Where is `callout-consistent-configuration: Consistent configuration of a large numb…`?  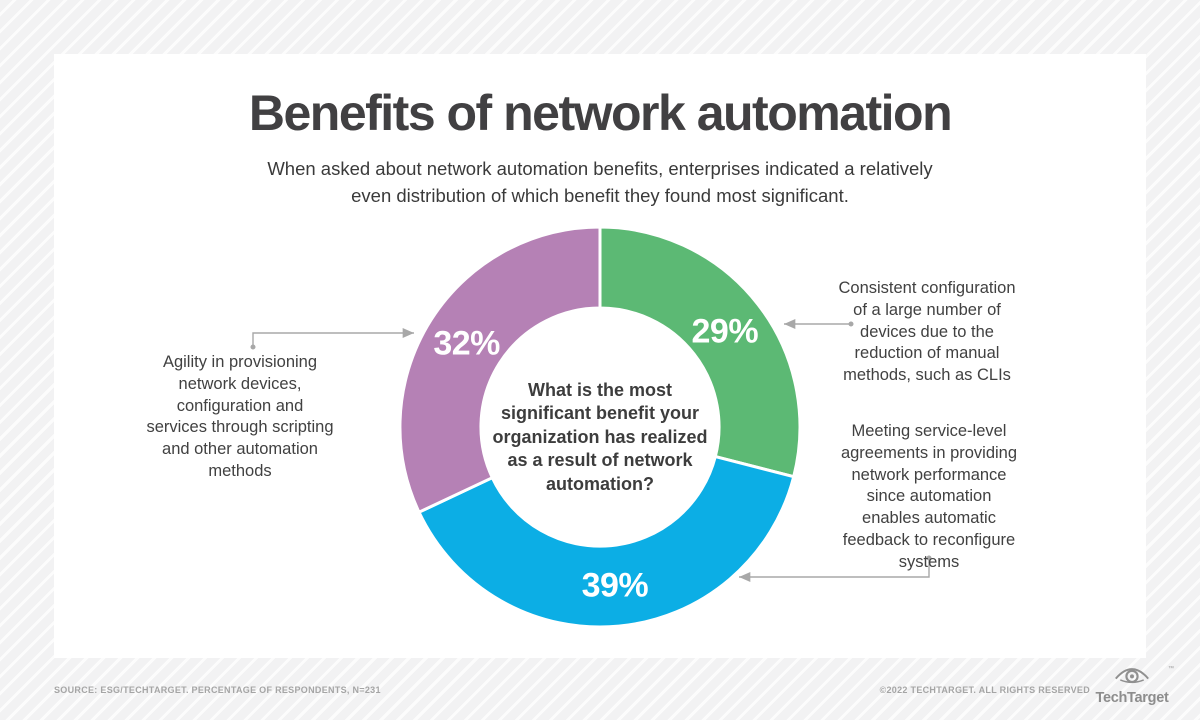
callout-consistent-configuration: Consistent configuration of a large numb… is located at coordinates (927, 332).